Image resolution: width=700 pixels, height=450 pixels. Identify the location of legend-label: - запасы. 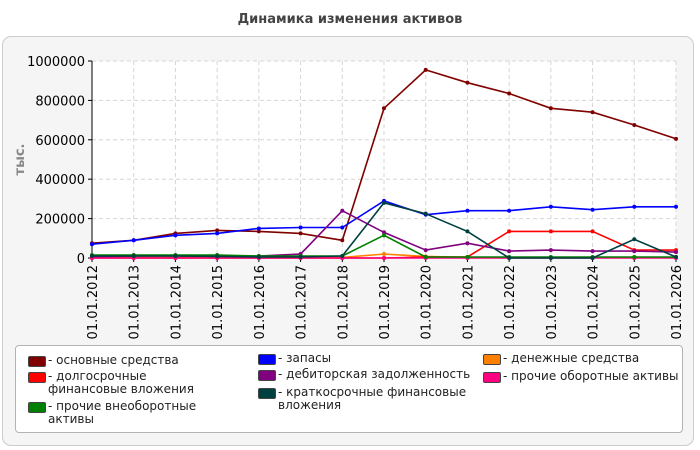
(305, 358).